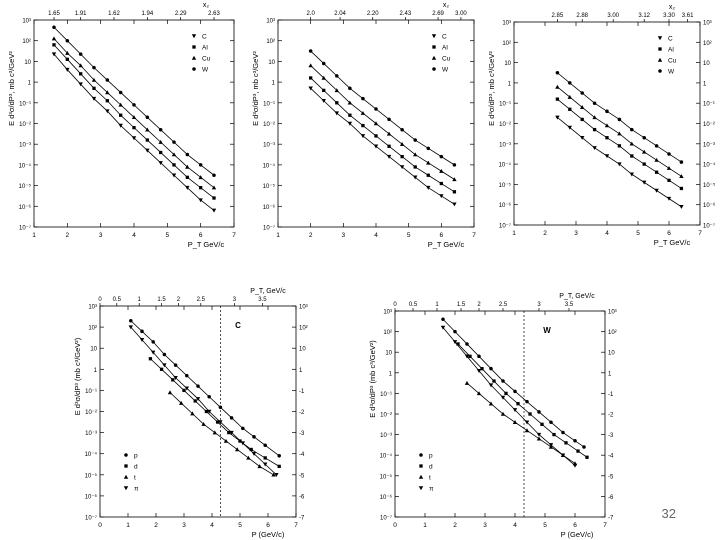 The width and height of the screenshot is (720, 540). I want to click on top-axis-label: P_T, GeV/c, so click(577, 296).